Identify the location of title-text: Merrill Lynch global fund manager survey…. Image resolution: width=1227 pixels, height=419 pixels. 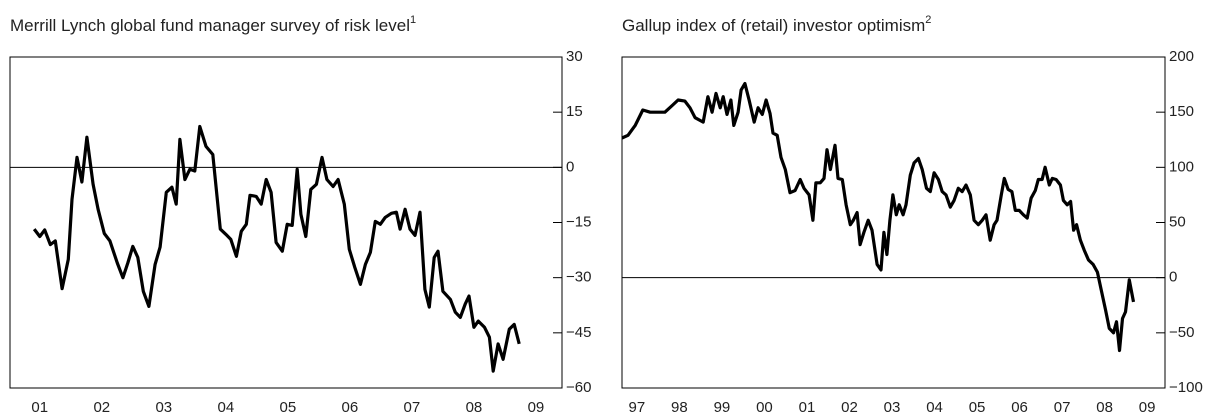
(210, 25).